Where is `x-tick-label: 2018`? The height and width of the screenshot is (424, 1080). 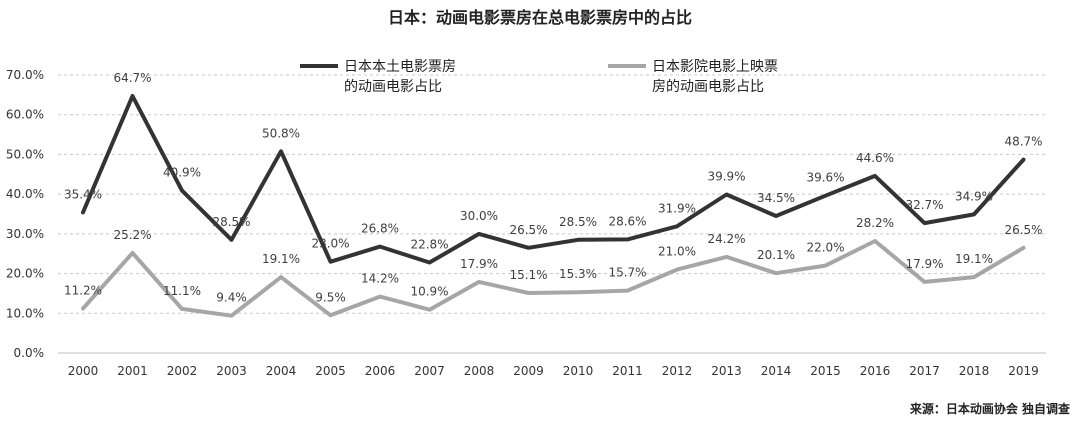 x-tick-label: 2018 is located at coordinates (974, 371).